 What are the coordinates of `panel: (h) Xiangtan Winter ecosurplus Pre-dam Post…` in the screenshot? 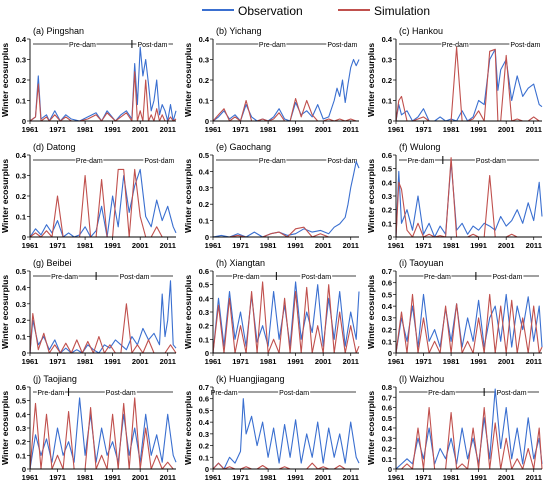 It's located at (271, 312).